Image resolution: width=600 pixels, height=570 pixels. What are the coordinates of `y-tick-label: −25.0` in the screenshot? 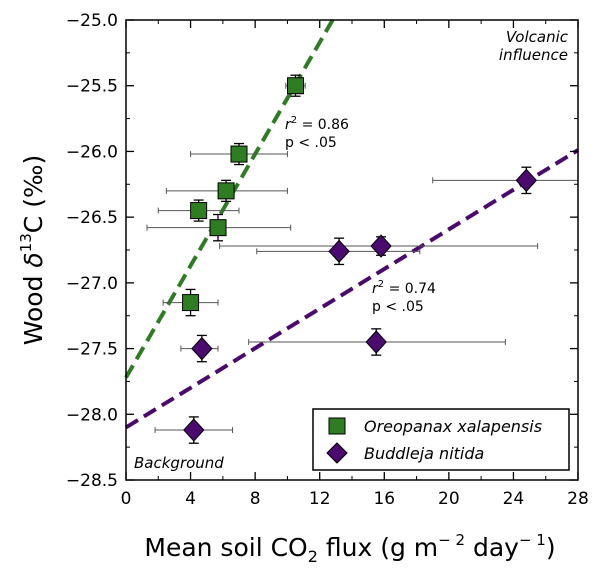 It's located at (92, 21).